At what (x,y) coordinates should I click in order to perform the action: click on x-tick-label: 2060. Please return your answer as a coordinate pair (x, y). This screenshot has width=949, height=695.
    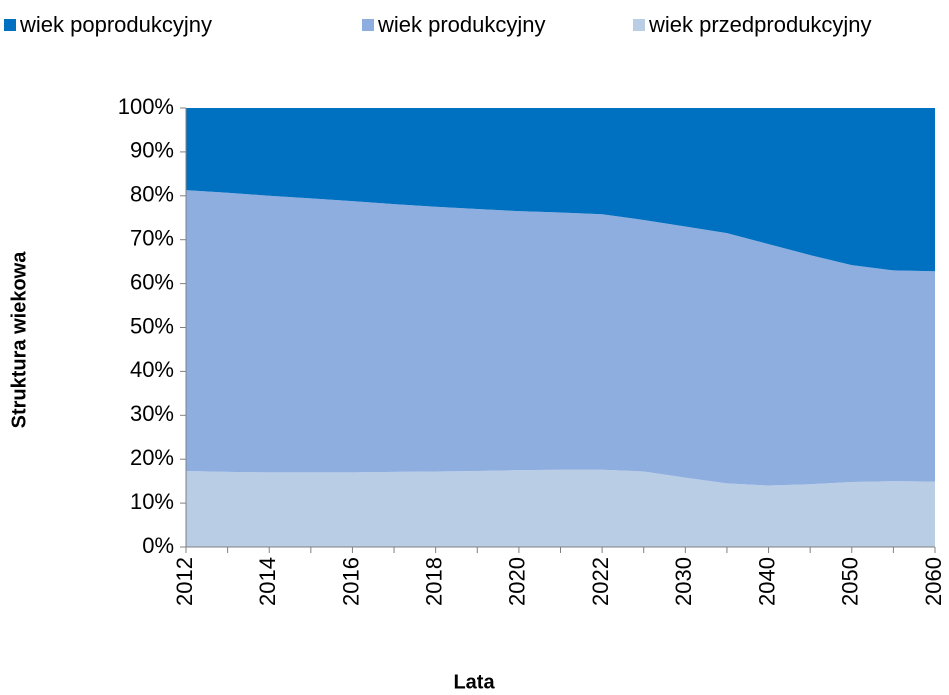
    Looking at the image, I should click on (933, 581).